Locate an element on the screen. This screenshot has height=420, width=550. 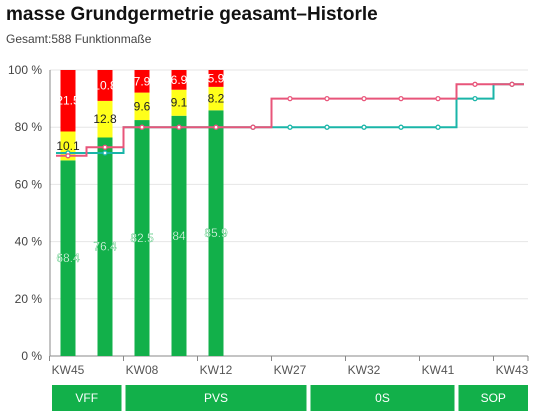
series-line-pink is located at coordinates (290, 120).